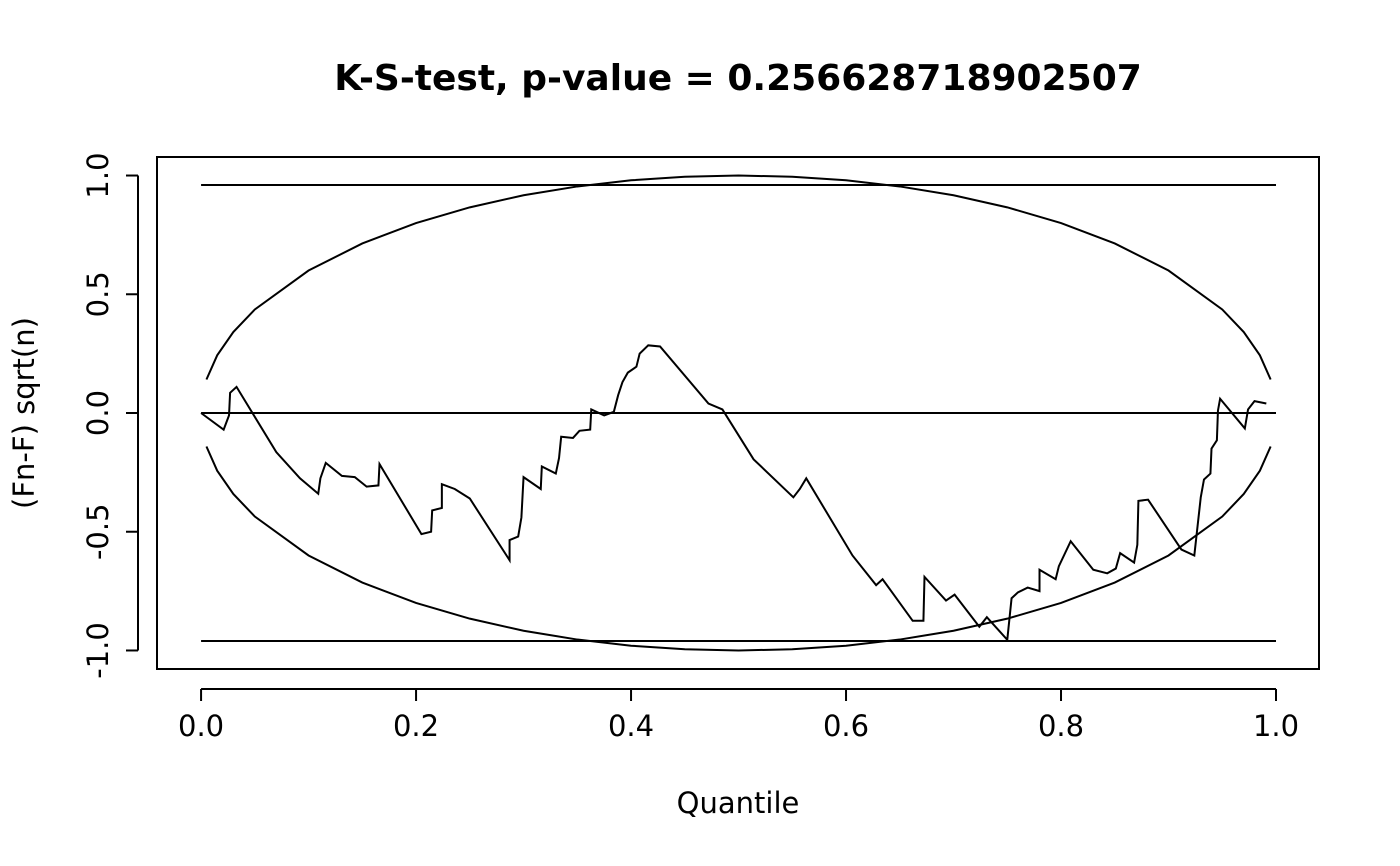 This screenshot has height=866, width=1400. What do you see at coordinates (98, 175) in the screenshot?
I see `y-tick-label: 1.0` at bounding box center [98, 175].